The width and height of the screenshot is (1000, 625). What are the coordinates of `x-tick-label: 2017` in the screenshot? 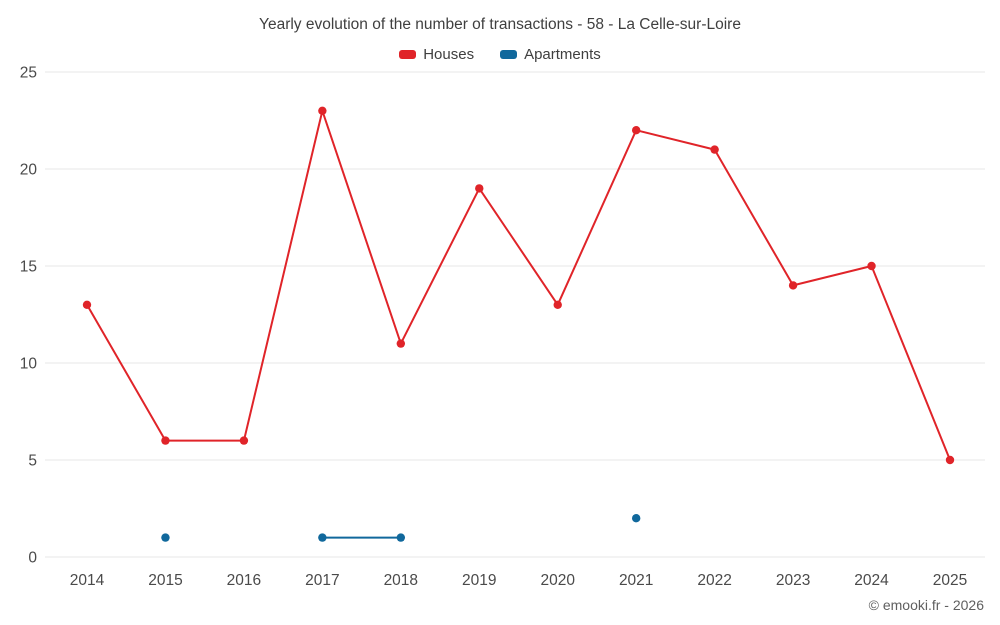 It's located at (322, 580).